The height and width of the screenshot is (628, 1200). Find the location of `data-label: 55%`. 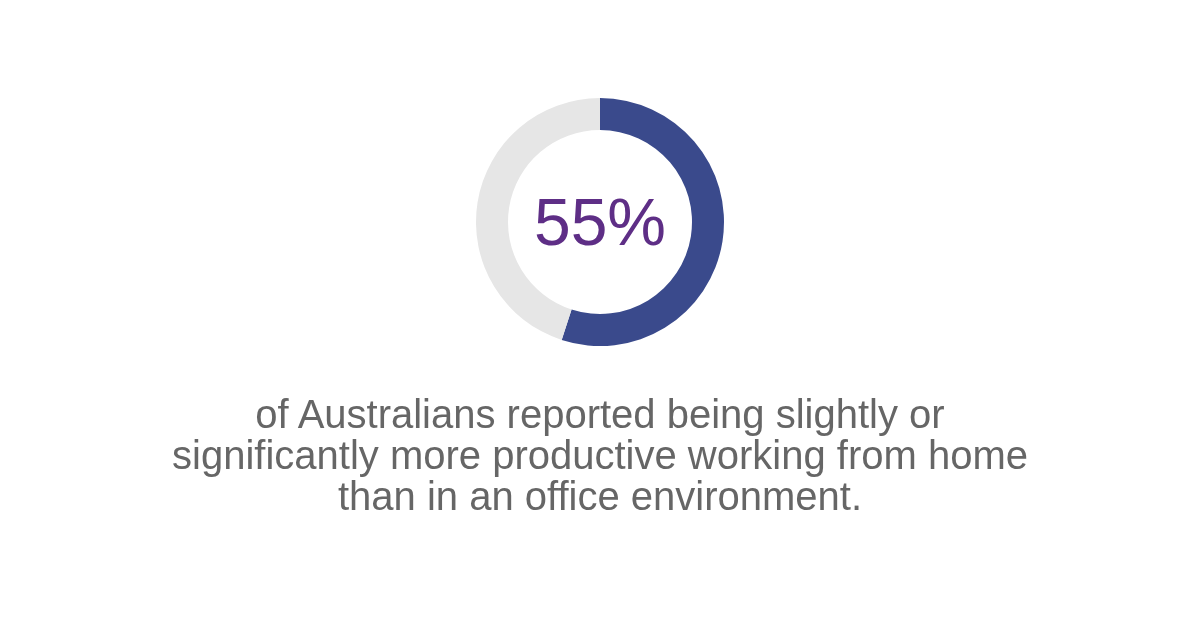

data-label: 55% is located at coordinates (600, 222).